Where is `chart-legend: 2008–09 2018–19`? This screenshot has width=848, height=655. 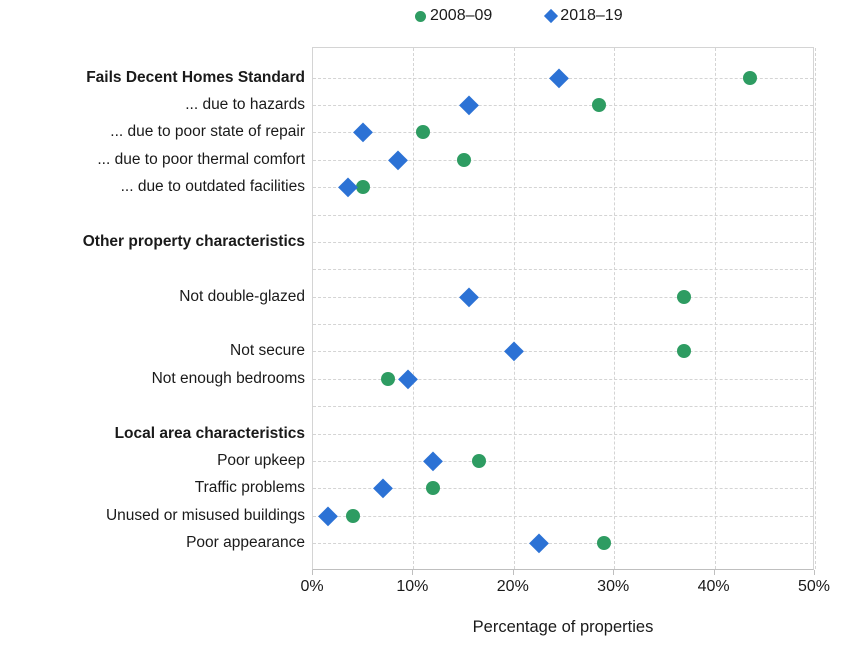
chart-legend: 2008–09 2018–19 is located at coordinates (519, 16).